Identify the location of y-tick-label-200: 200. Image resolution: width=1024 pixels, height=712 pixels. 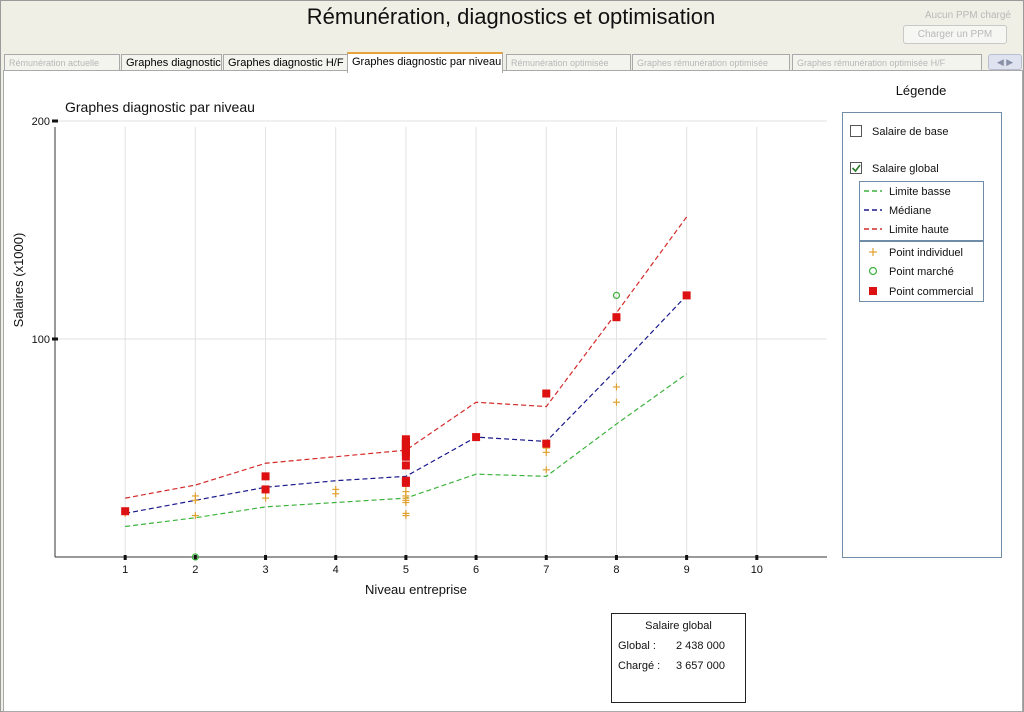
(41, 122).